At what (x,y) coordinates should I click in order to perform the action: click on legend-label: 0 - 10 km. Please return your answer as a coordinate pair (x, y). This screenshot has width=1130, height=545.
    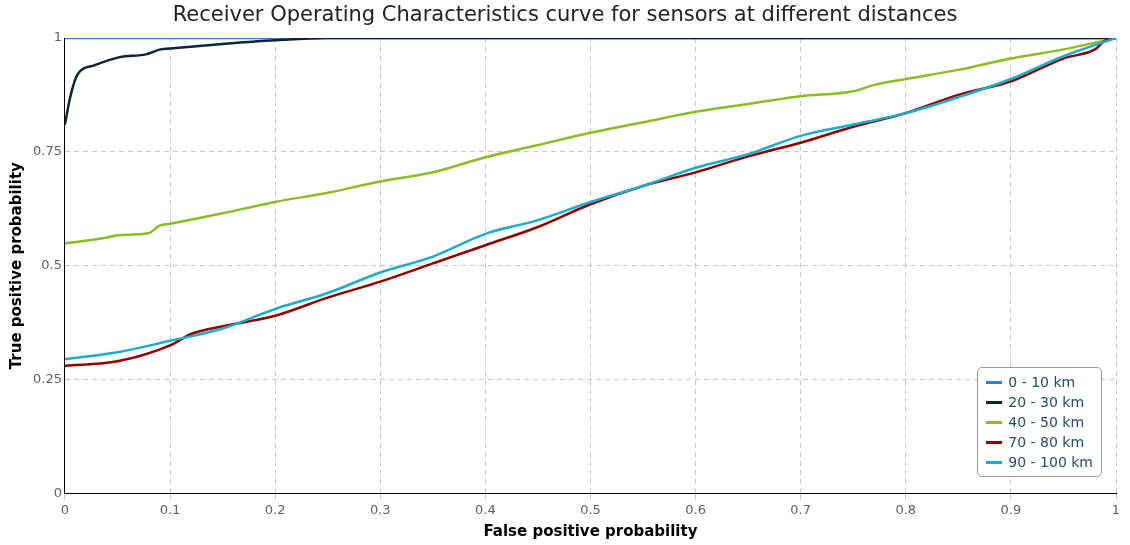
    Looking at the image, I should click on (1042, 382).